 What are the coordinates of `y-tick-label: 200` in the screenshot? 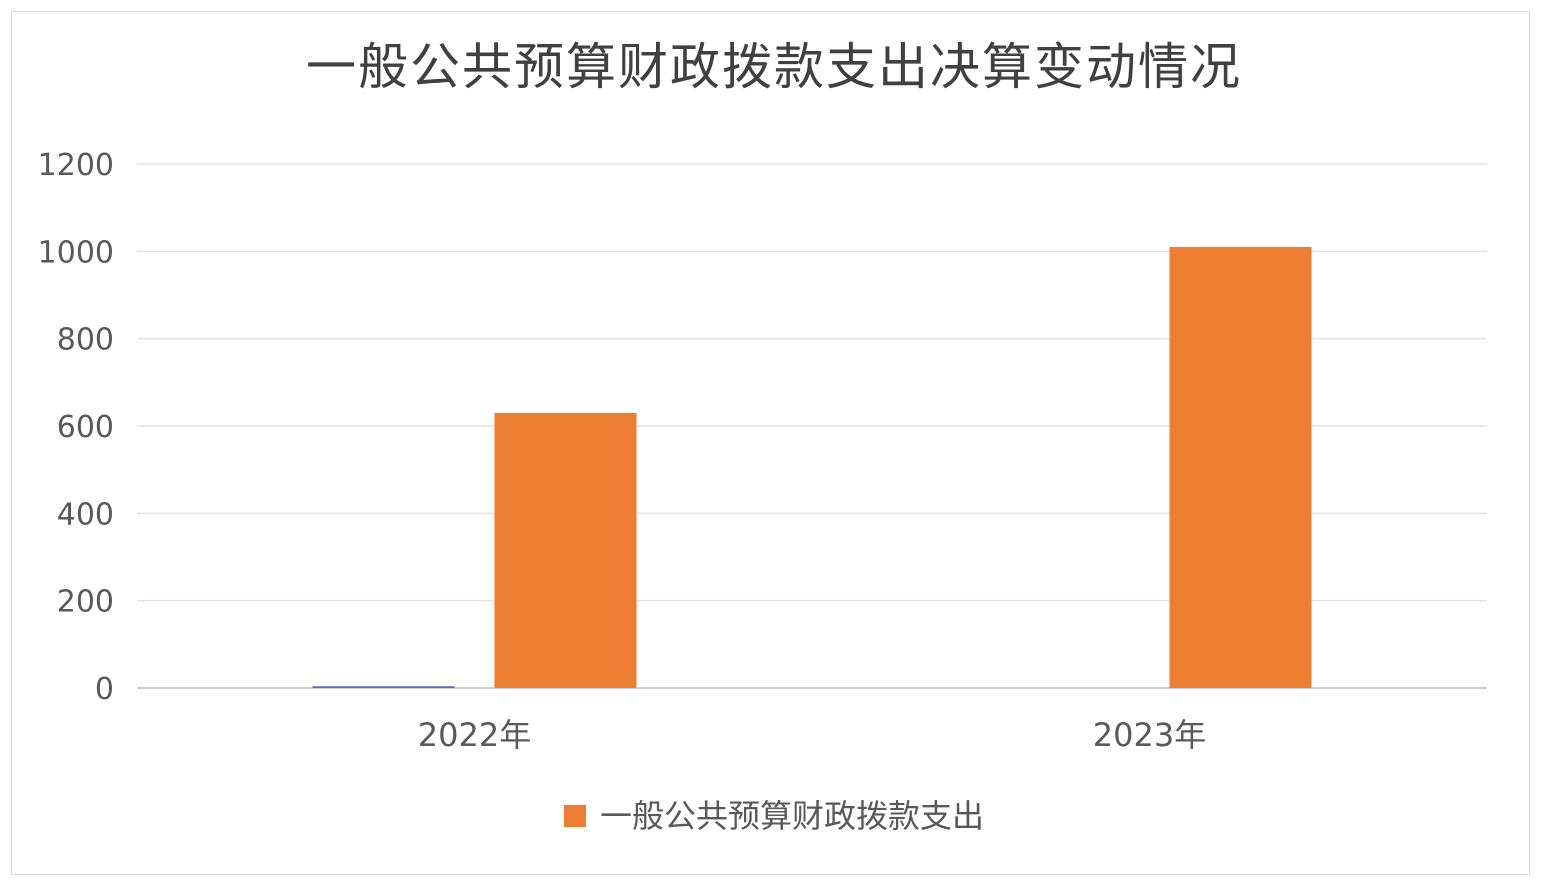 It's located at (85, 602).